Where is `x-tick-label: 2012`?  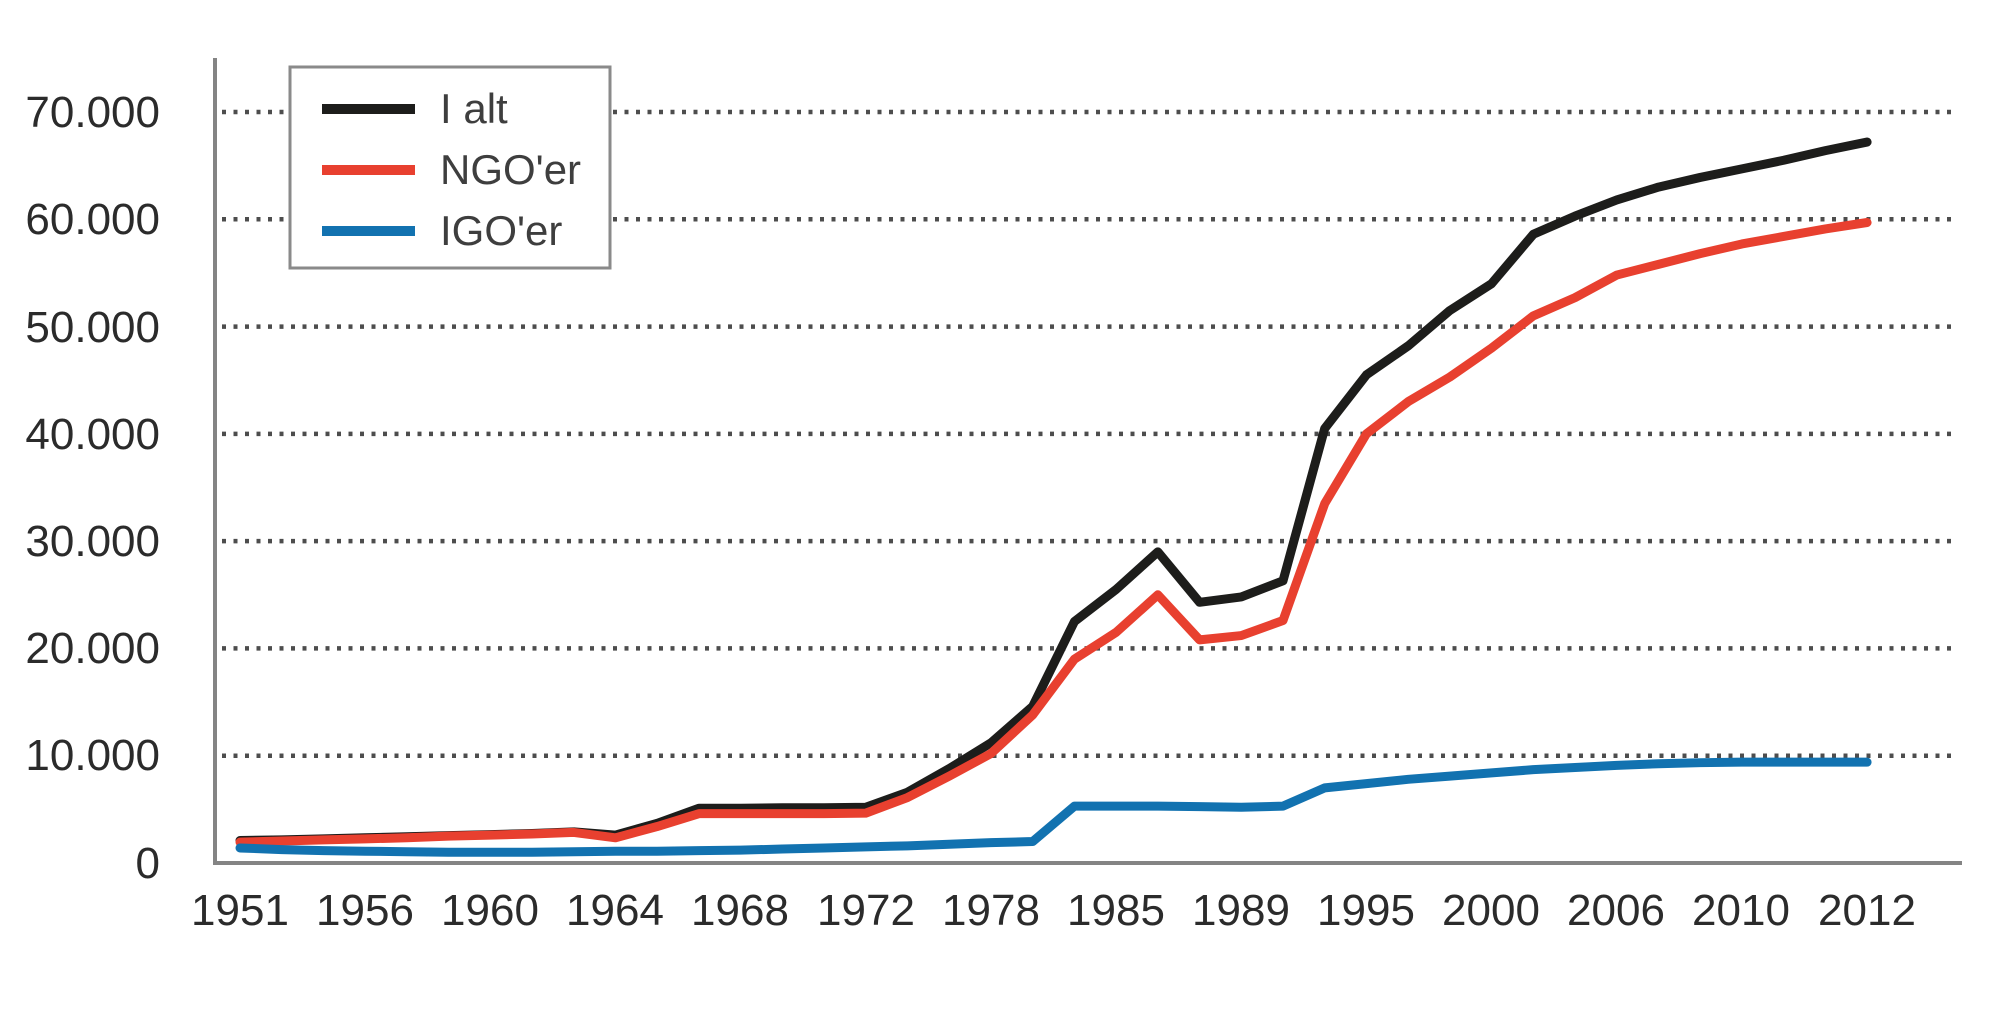 x-tick-label: 2012 is located at coordinates (1867, 910).